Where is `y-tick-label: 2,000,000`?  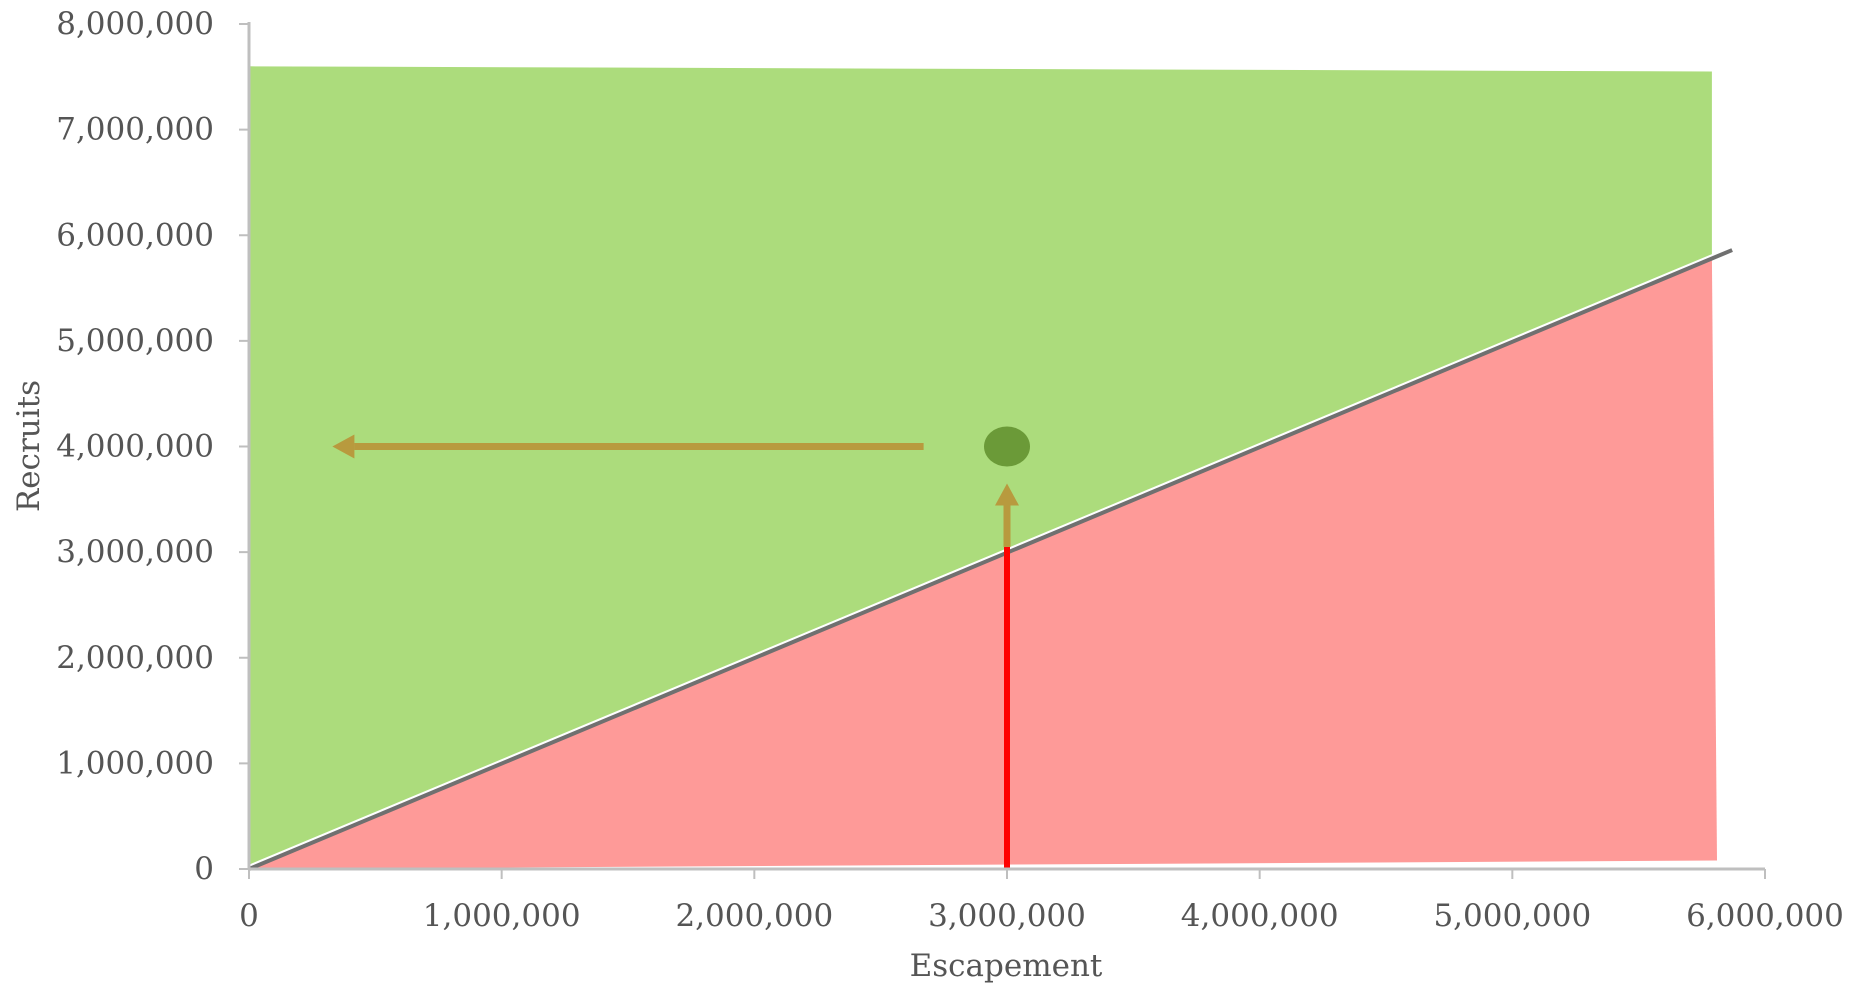 y-tick-label: 2,000,000 is located at coordinates (135, 658).